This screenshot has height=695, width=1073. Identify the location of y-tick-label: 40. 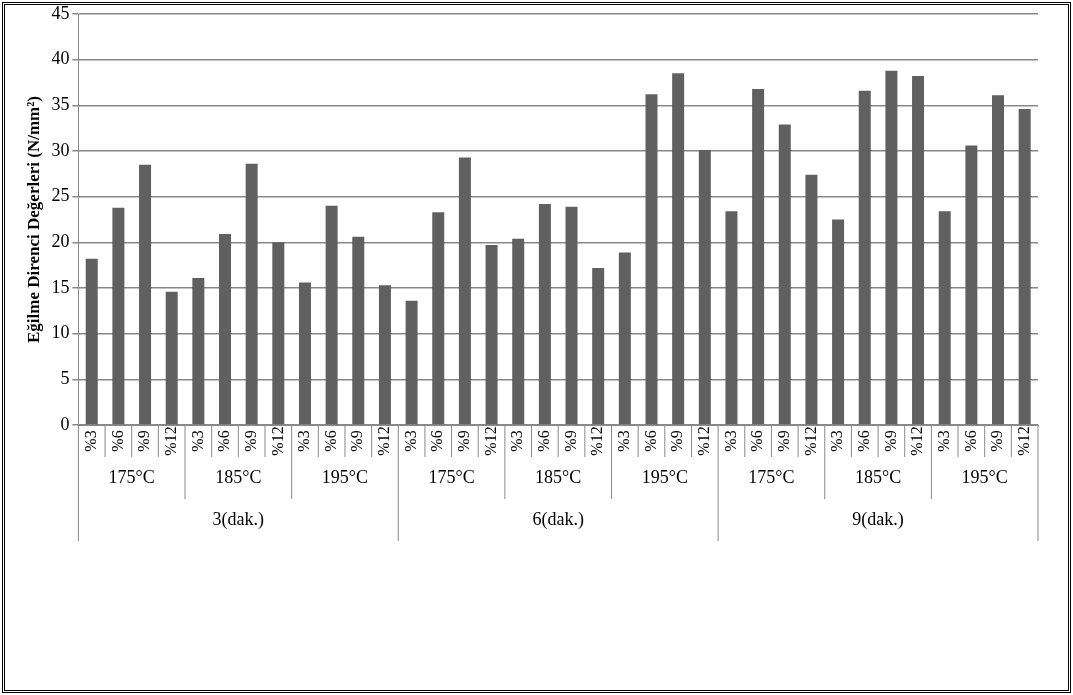
(60, 58).